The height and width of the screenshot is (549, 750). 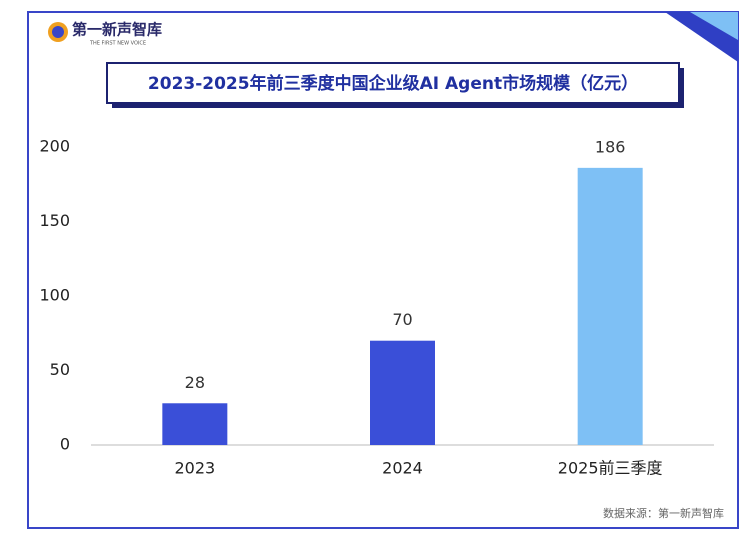 I want to click on x-tick-label: 2025前三季度, so click(x=610, y=468).